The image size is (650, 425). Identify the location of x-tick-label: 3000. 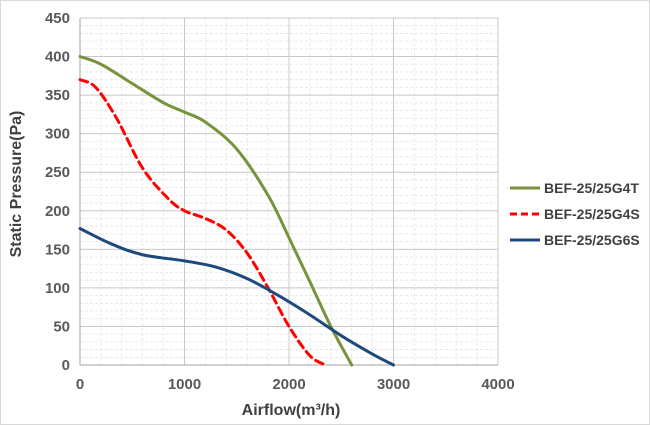
(393, 384).